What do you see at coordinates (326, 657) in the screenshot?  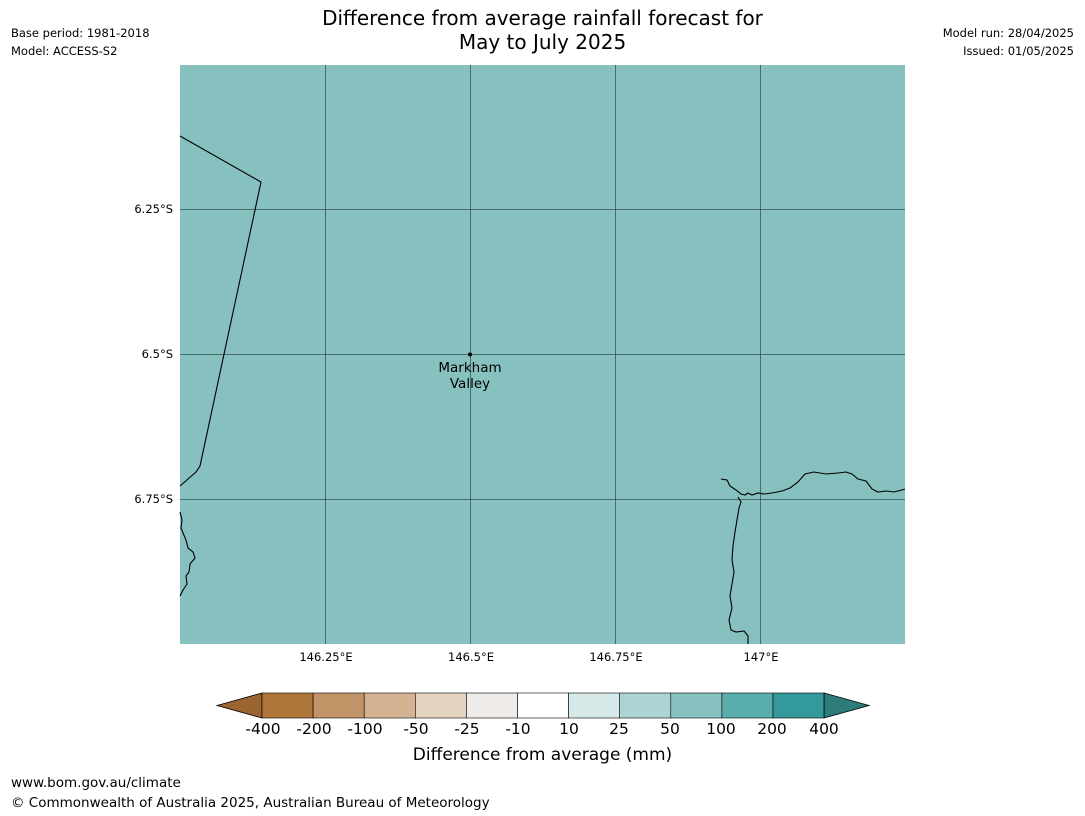 I see `lon-label-146.25: 146.25°E` at bounding box center [326, 657].